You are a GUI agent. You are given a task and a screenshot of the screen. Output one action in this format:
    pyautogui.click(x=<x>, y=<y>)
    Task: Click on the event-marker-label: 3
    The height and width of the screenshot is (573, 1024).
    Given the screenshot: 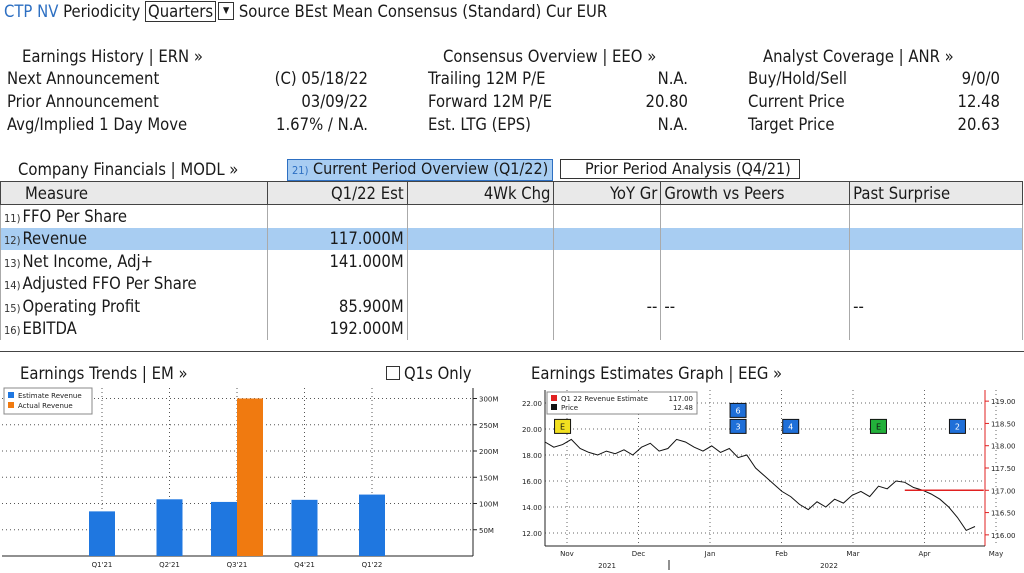 What is the action you would take?
    pyautogui.click(x=738, y=426)
    